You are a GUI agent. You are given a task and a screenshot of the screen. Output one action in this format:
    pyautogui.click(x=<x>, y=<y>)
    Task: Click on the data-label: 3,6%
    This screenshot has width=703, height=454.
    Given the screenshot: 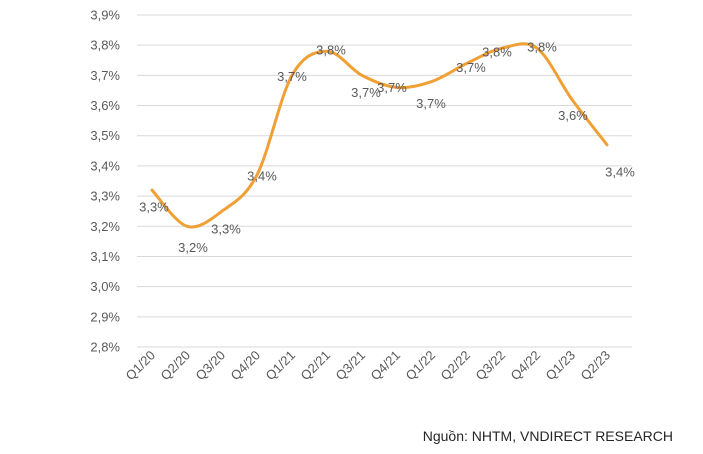 What is the action you would take?
    pyautogui.click(x=573, y=115)
    